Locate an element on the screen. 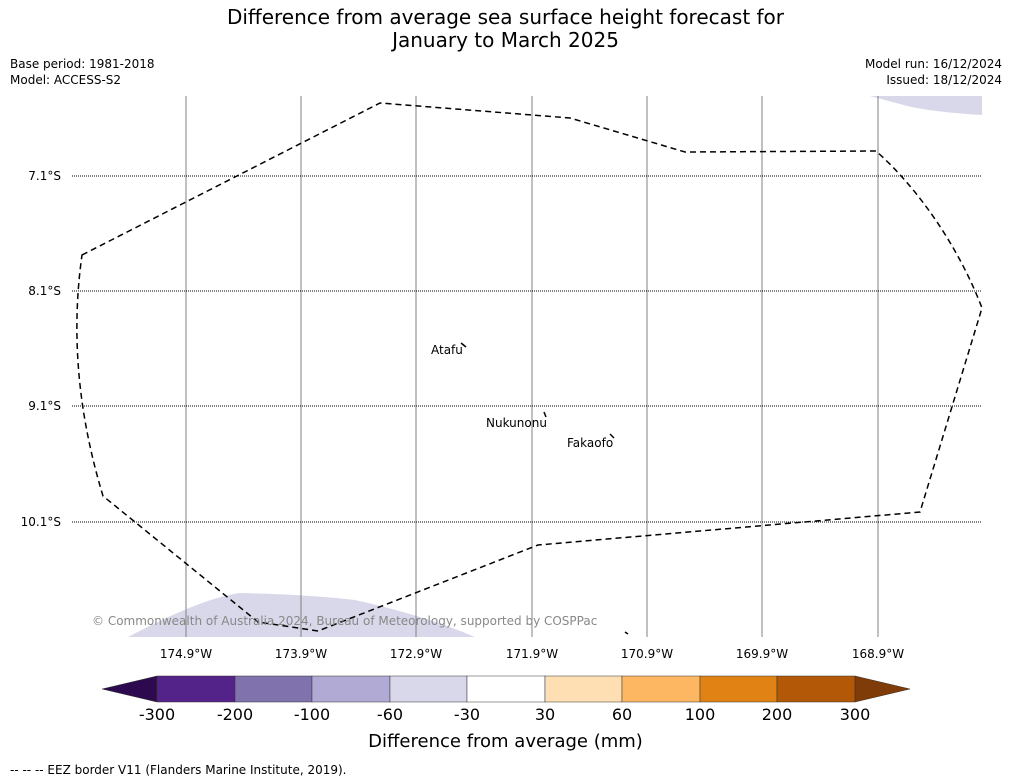  place-label-nukunonu: Nukunonu is located at coordinates (516, 423).